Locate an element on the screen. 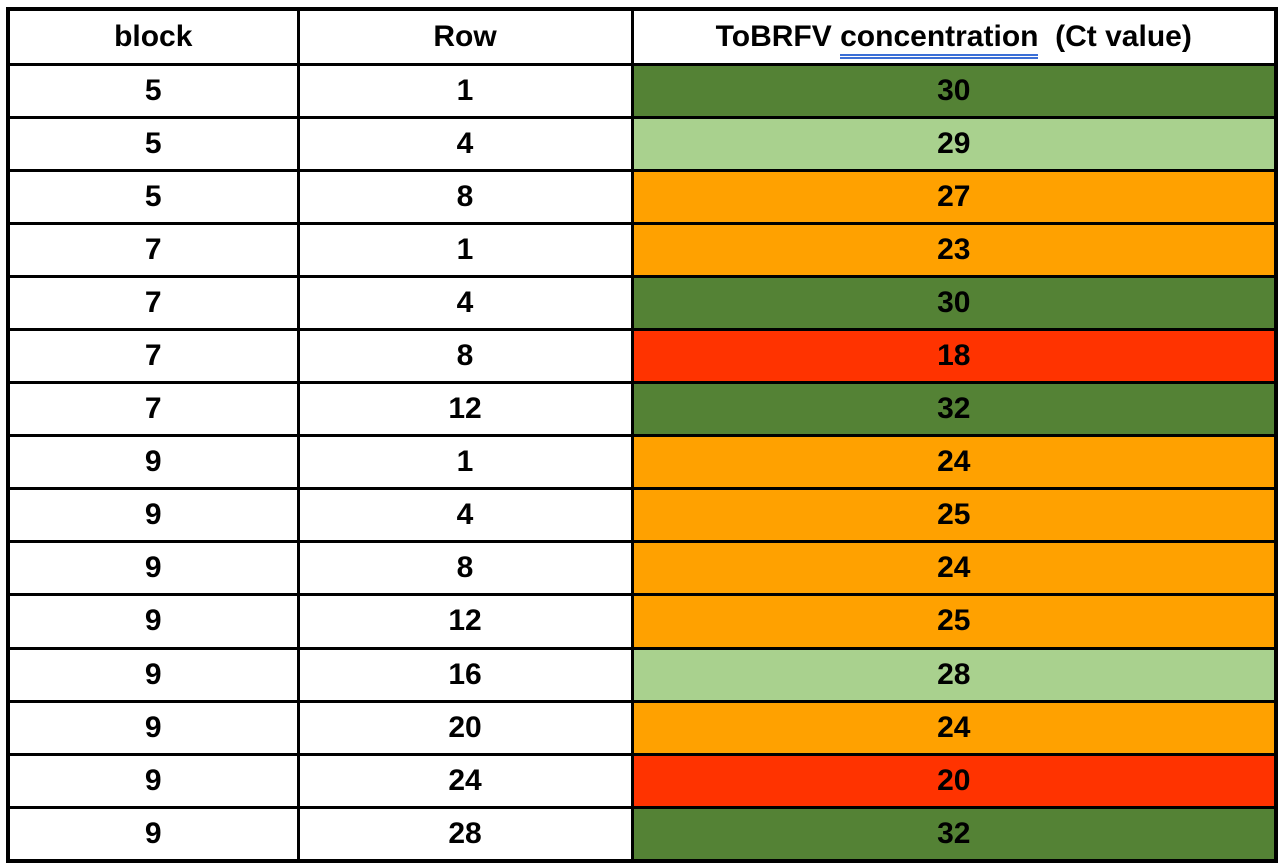 This screenshot has height=868, width=1280. table-row: 7 8 18 is located at coordinates (642, 356).